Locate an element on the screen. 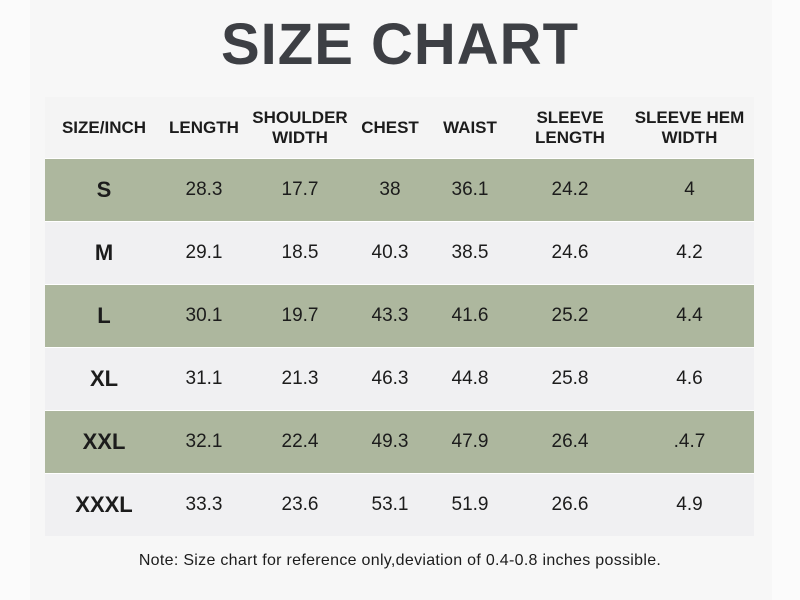 This screenshot has height=600, width=800. size-label: S is located at coordinates (104, 189).